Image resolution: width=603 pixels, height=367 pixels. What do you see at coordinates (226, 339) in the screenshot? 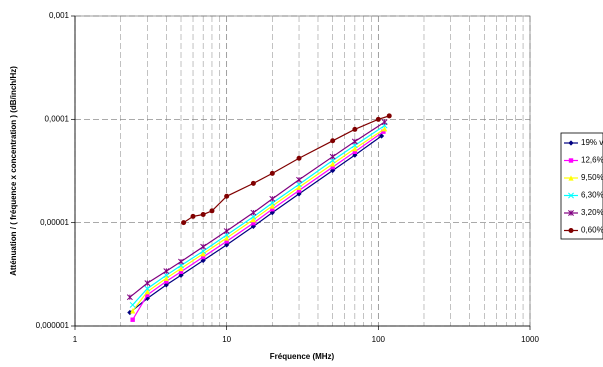
I see `x-tick-label: 10` at bounding box center [226, 339].